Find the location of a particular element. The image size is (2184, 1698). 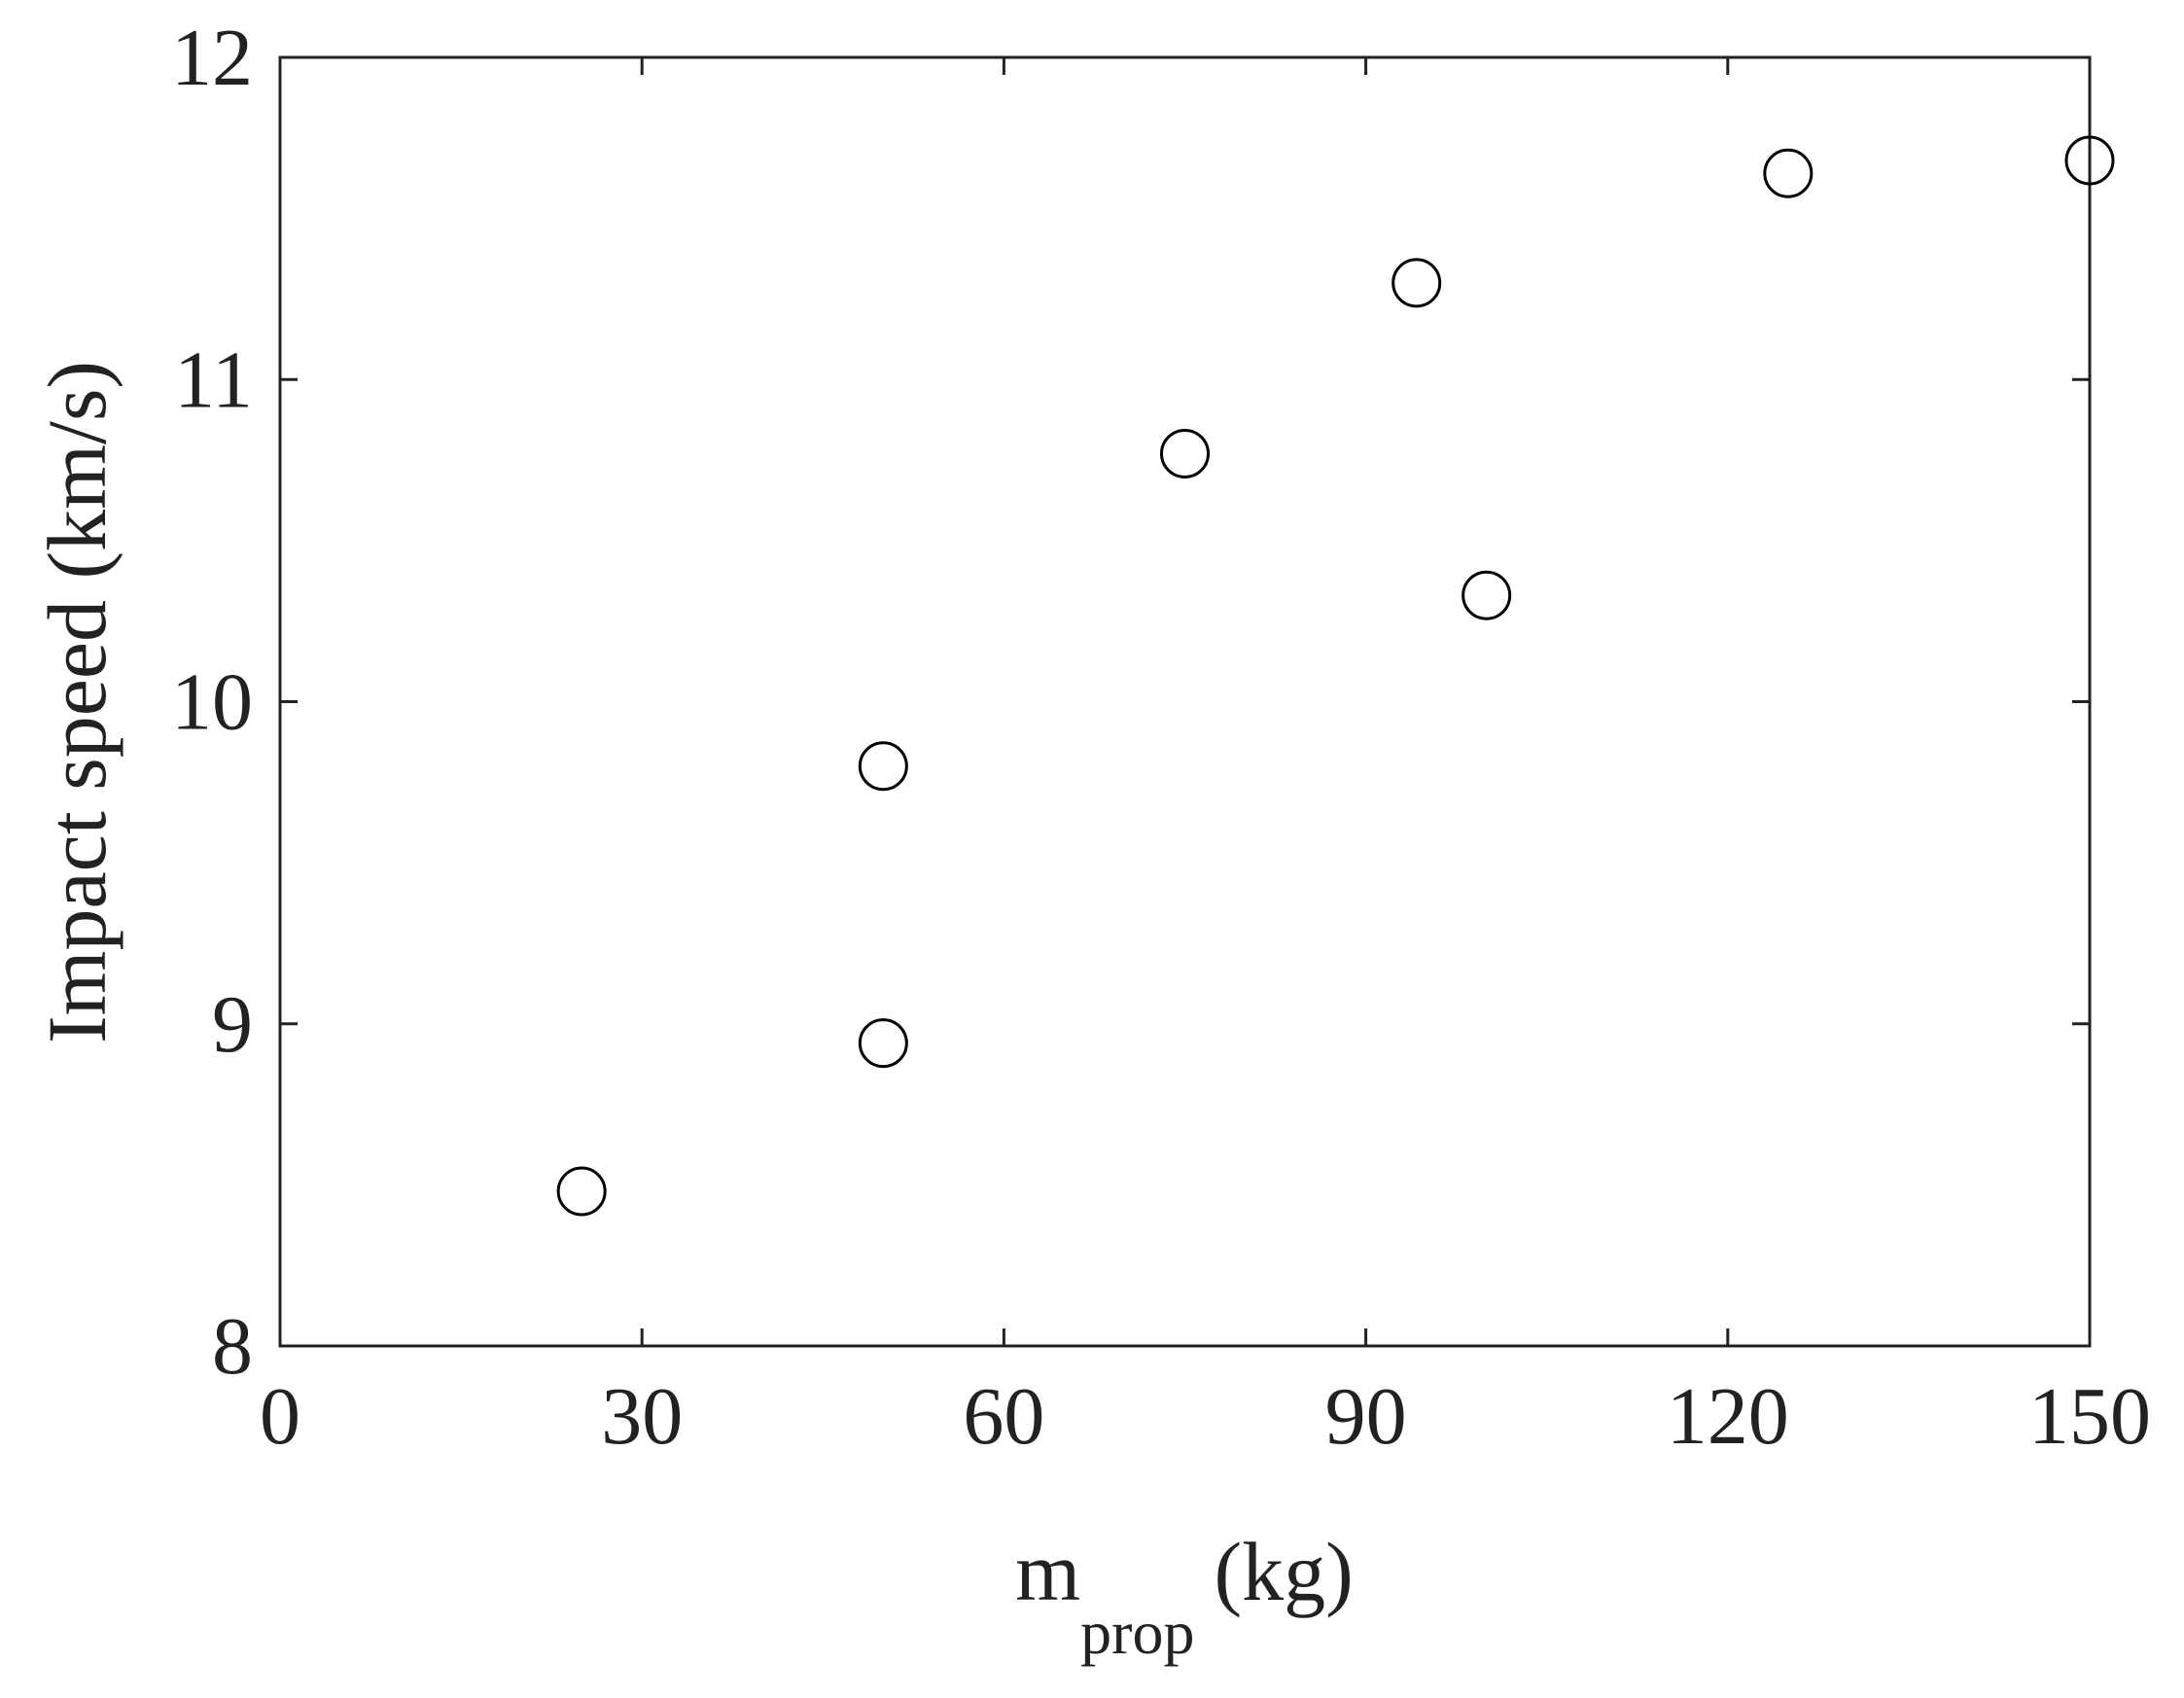

y-tick-label: 12 is located at coordinates (212, 58).